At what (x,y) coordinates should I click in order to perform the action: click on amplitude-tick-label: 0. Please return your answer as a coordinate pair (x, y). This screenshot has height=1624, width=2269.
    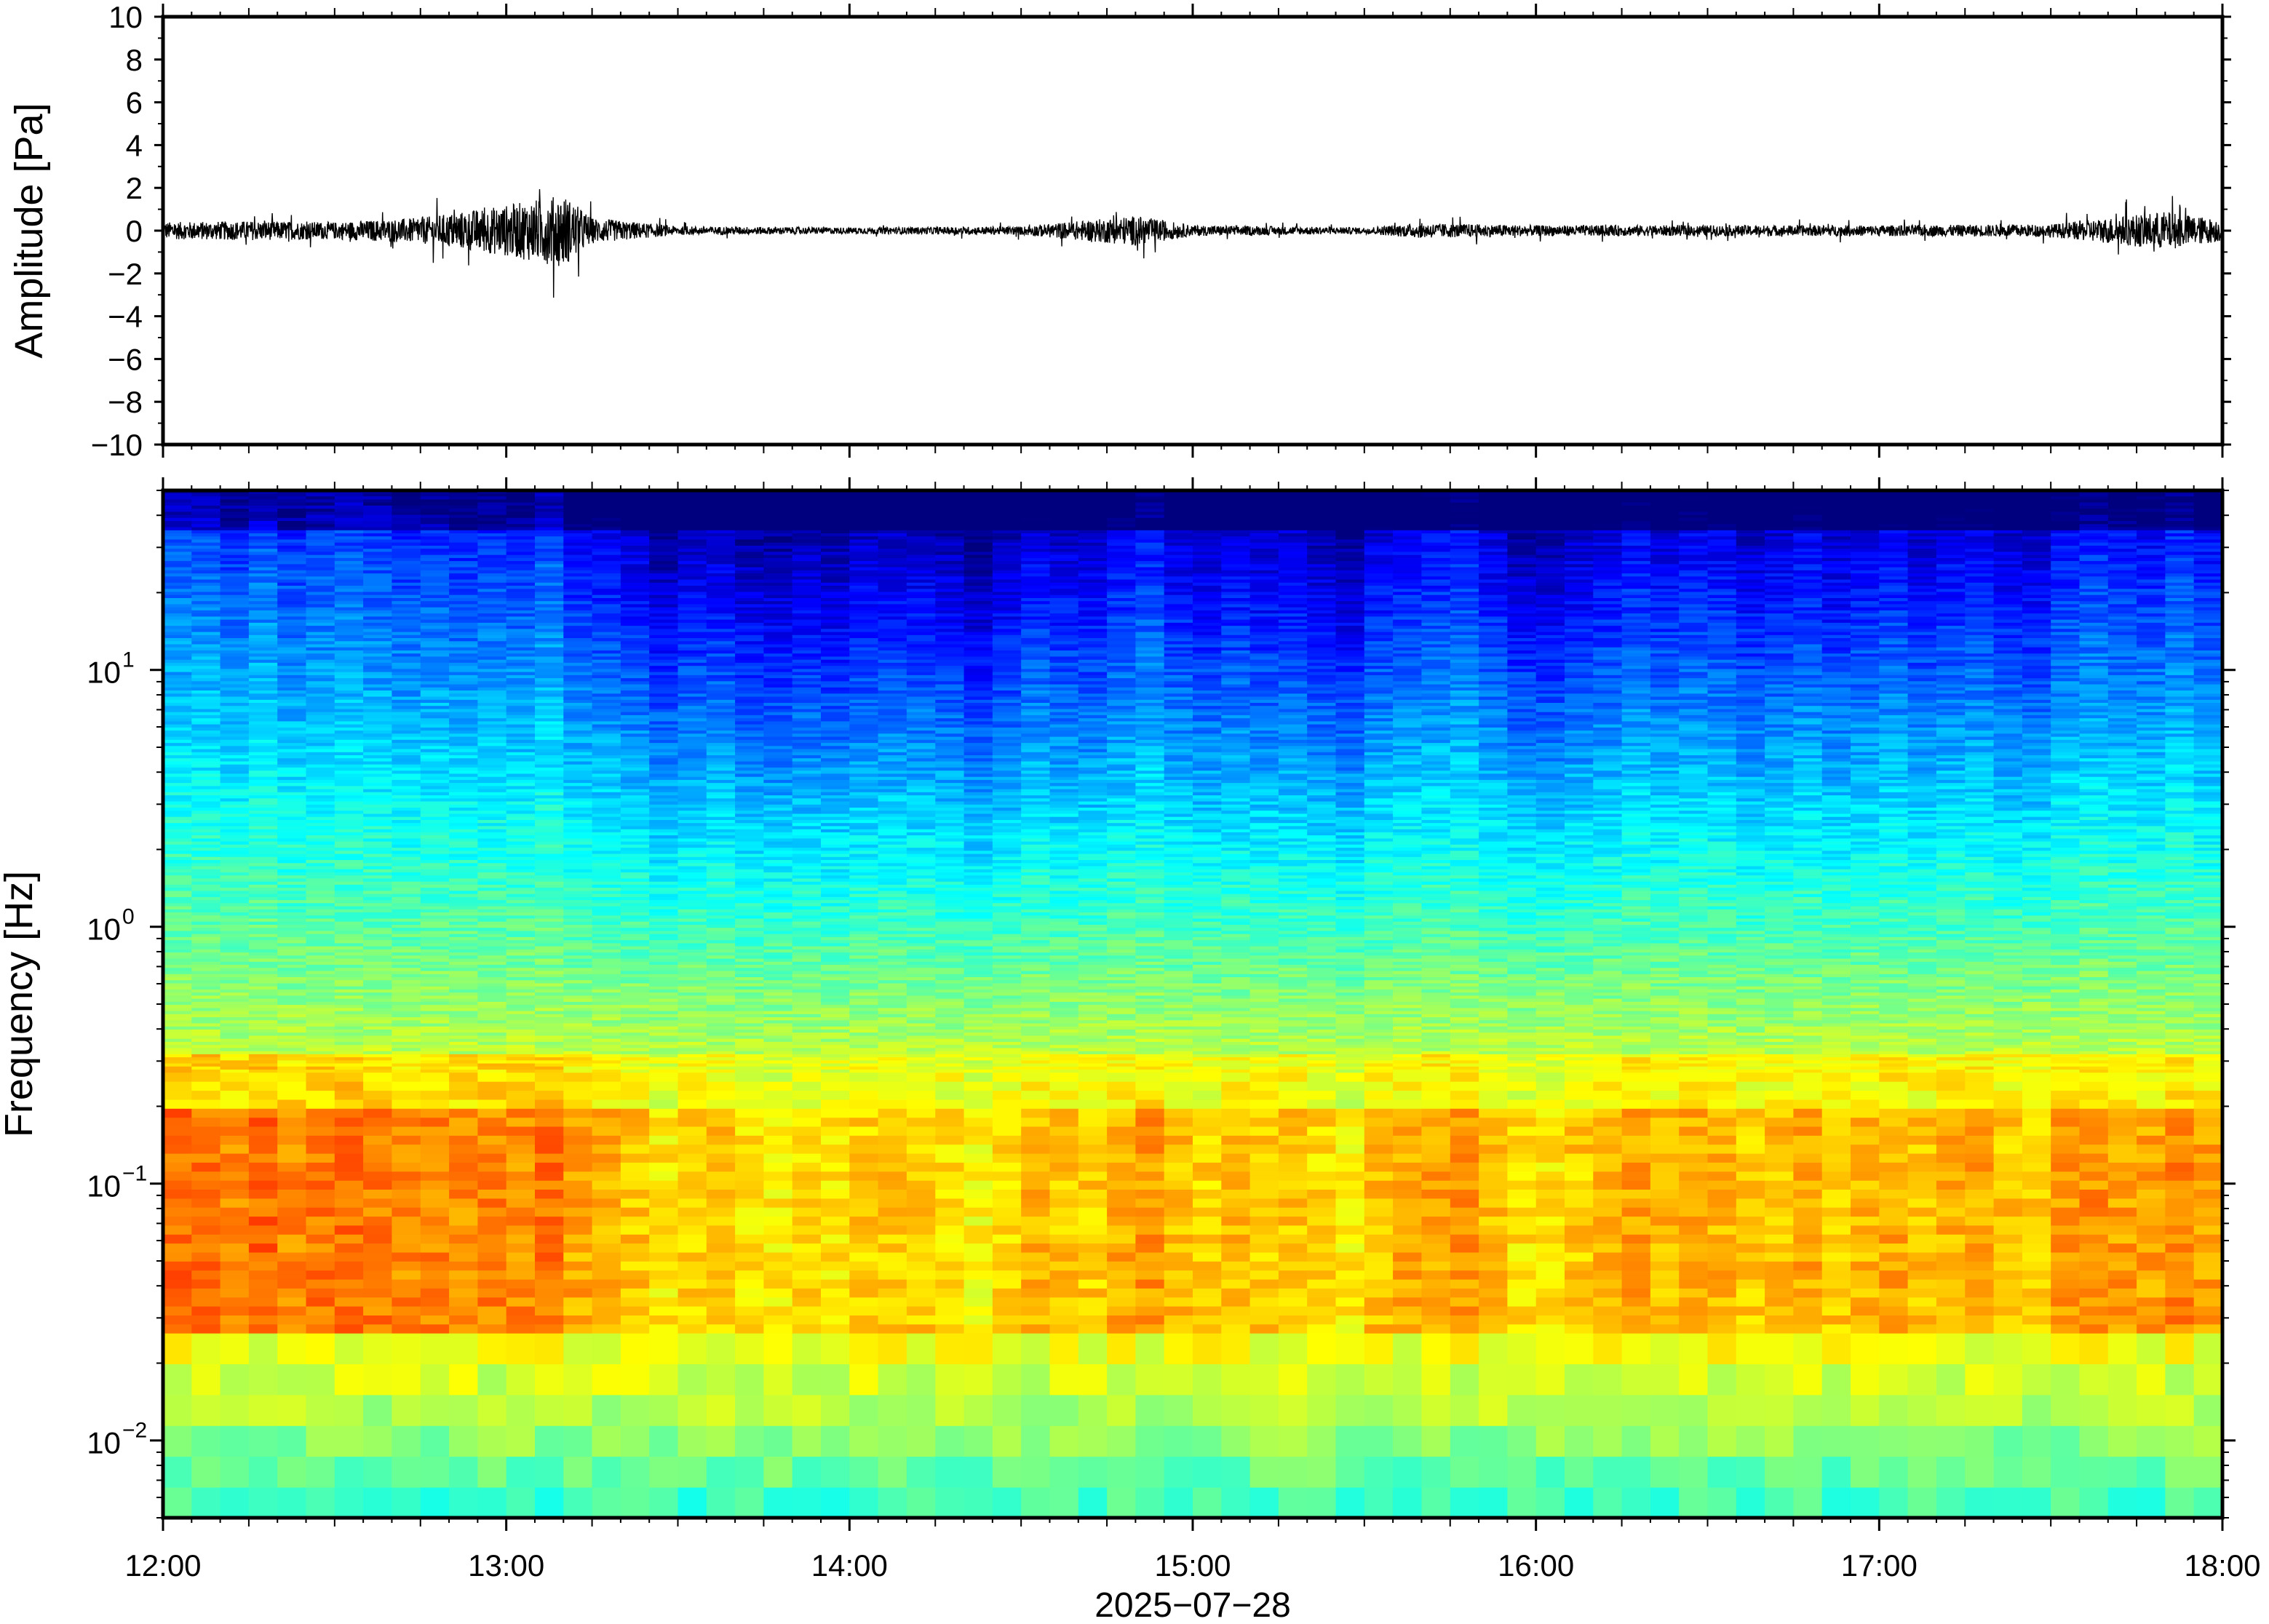
    Looking at the image, I should click on (134, 231).